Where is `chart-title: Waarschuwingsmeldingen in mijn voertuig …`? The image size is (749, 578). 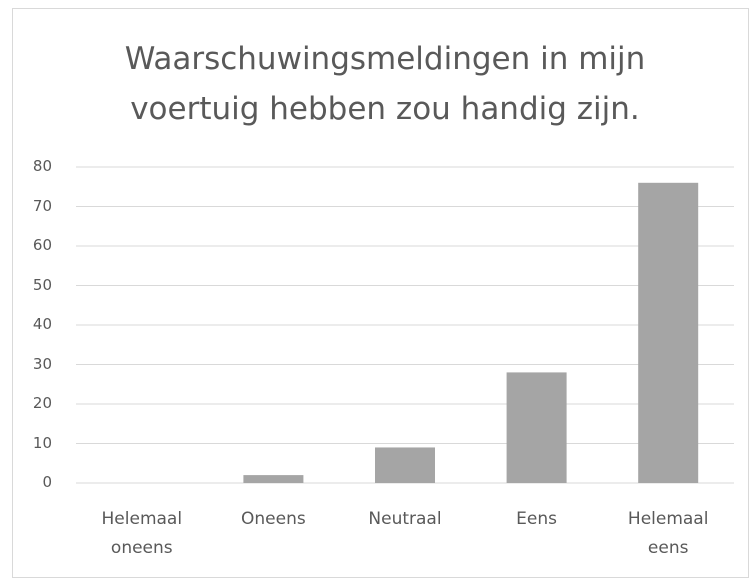
chart-title: Waarschuwingsmeldingen in mijn voertuig … is located at coordinates (385, 84).